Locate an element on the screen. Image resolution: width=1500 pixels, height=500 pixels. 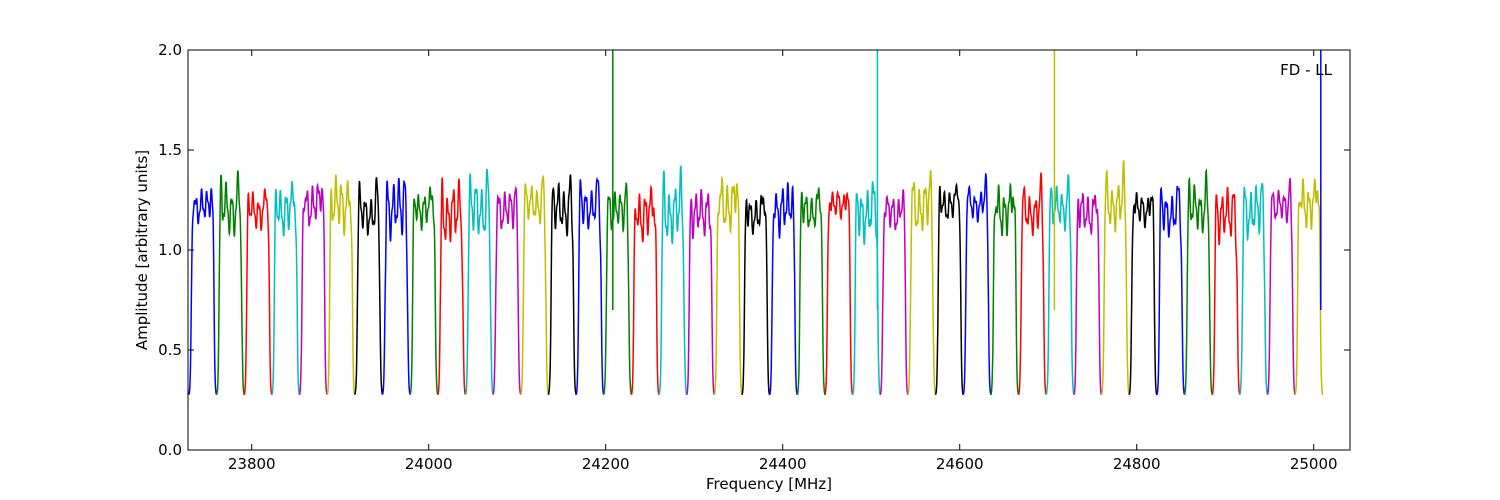
y-tick-label: 0.5 is located at coordinates (170, 350).